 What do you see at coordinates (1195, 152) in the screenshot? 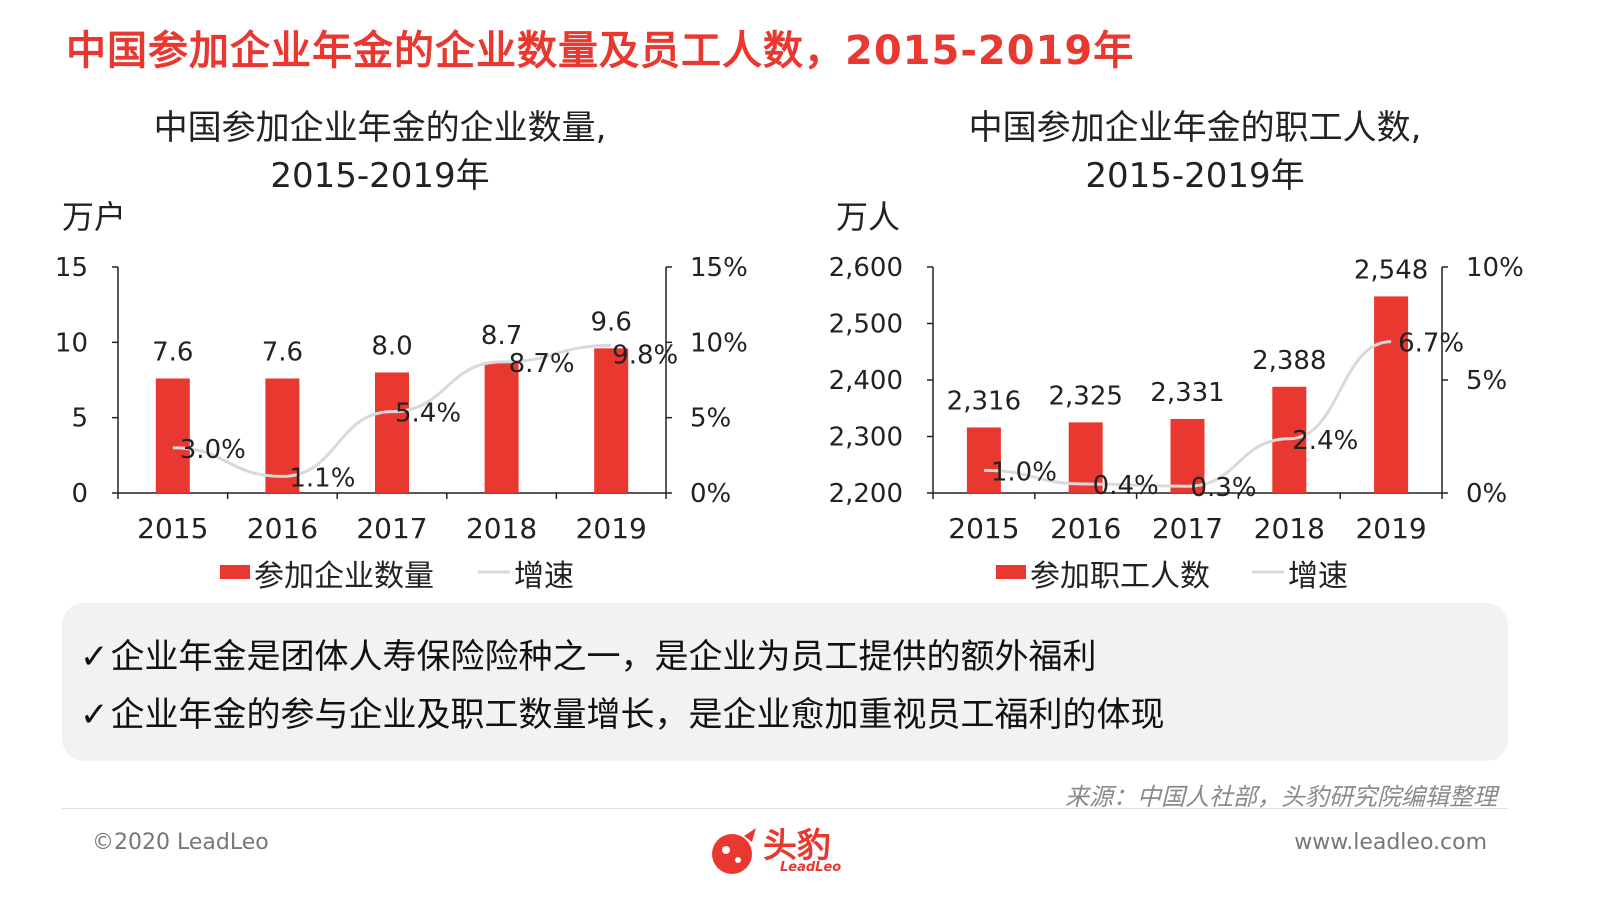
I see `chart-title-employees: 中国参加企业年金的职工人数, 2015-2019年` at bounding box center [1195, 152].